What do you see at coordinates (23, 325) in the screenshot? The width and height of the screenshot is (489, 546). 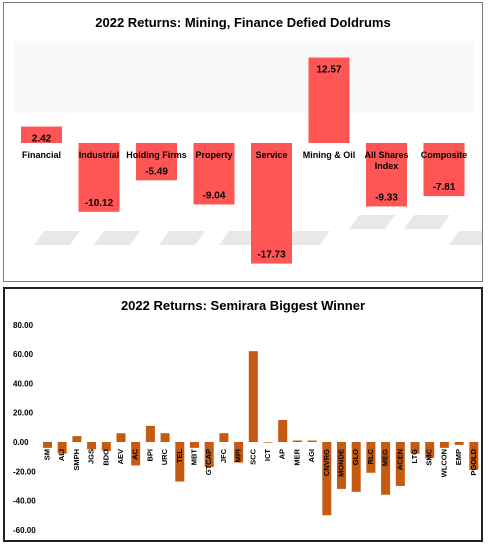 I see `y-tick-label: 80.00` at bounding box center [23, 325].